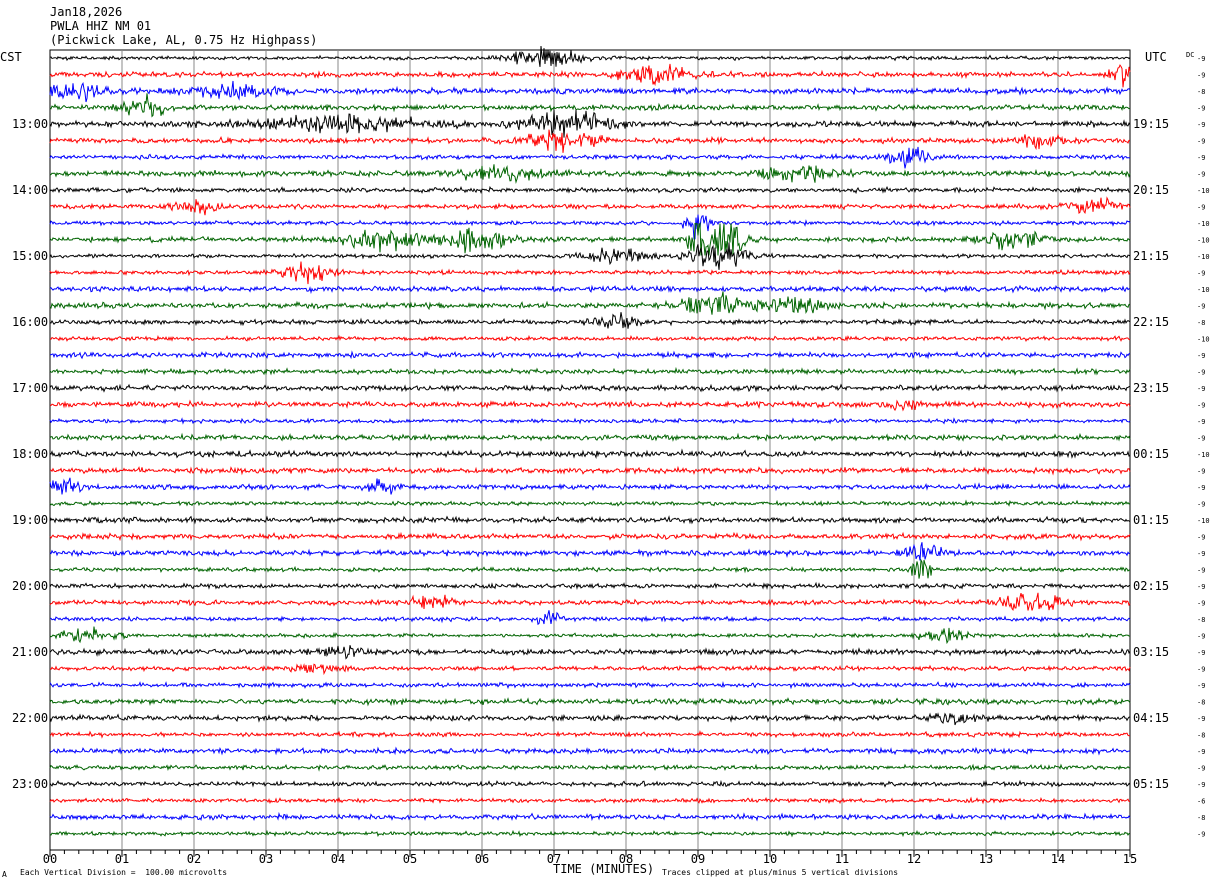  I want to click on x-tick-label: 13, so click(986, 859).